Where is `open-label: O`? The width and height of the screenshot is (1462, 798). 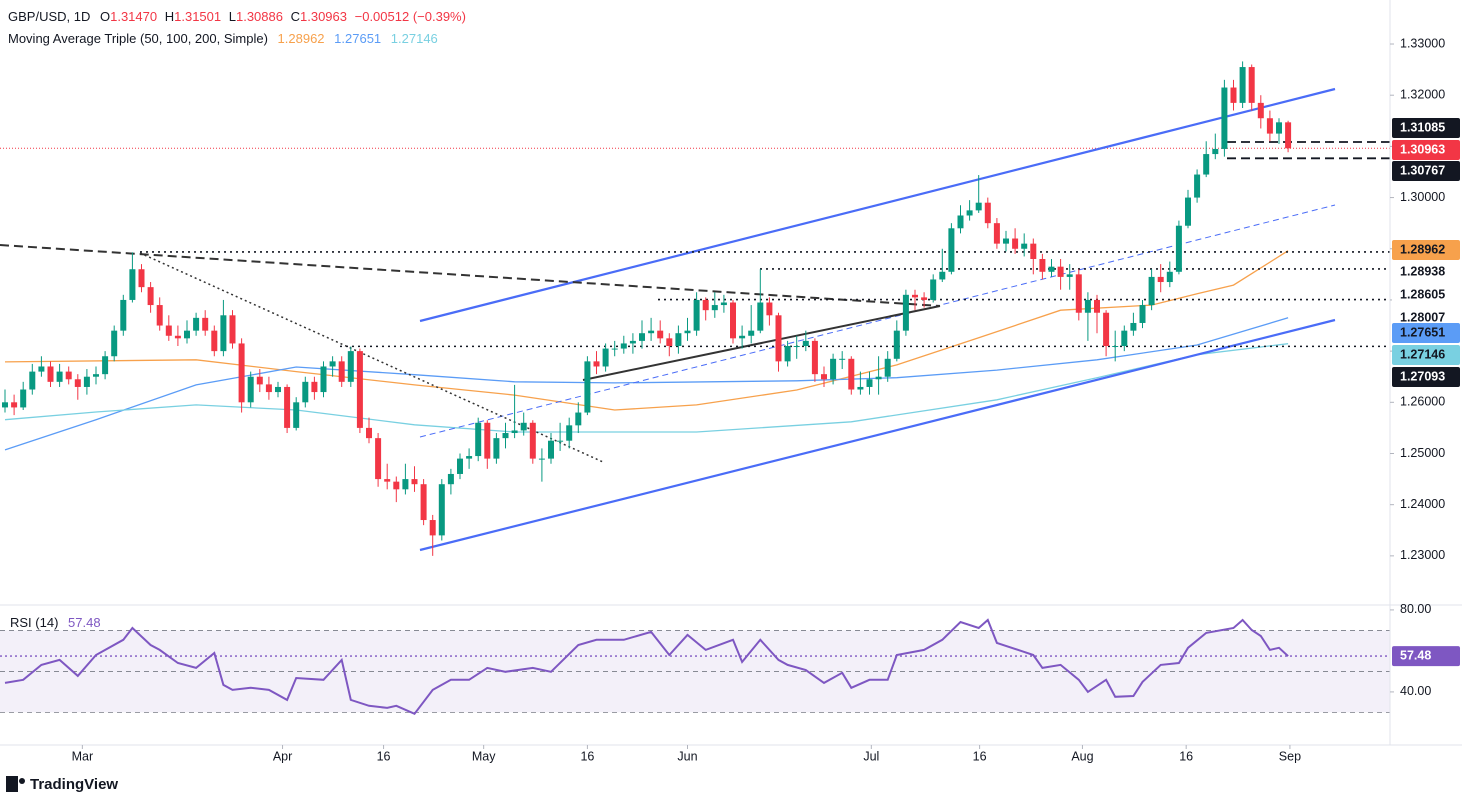 open-label: O is located at coordinates (105, 16).